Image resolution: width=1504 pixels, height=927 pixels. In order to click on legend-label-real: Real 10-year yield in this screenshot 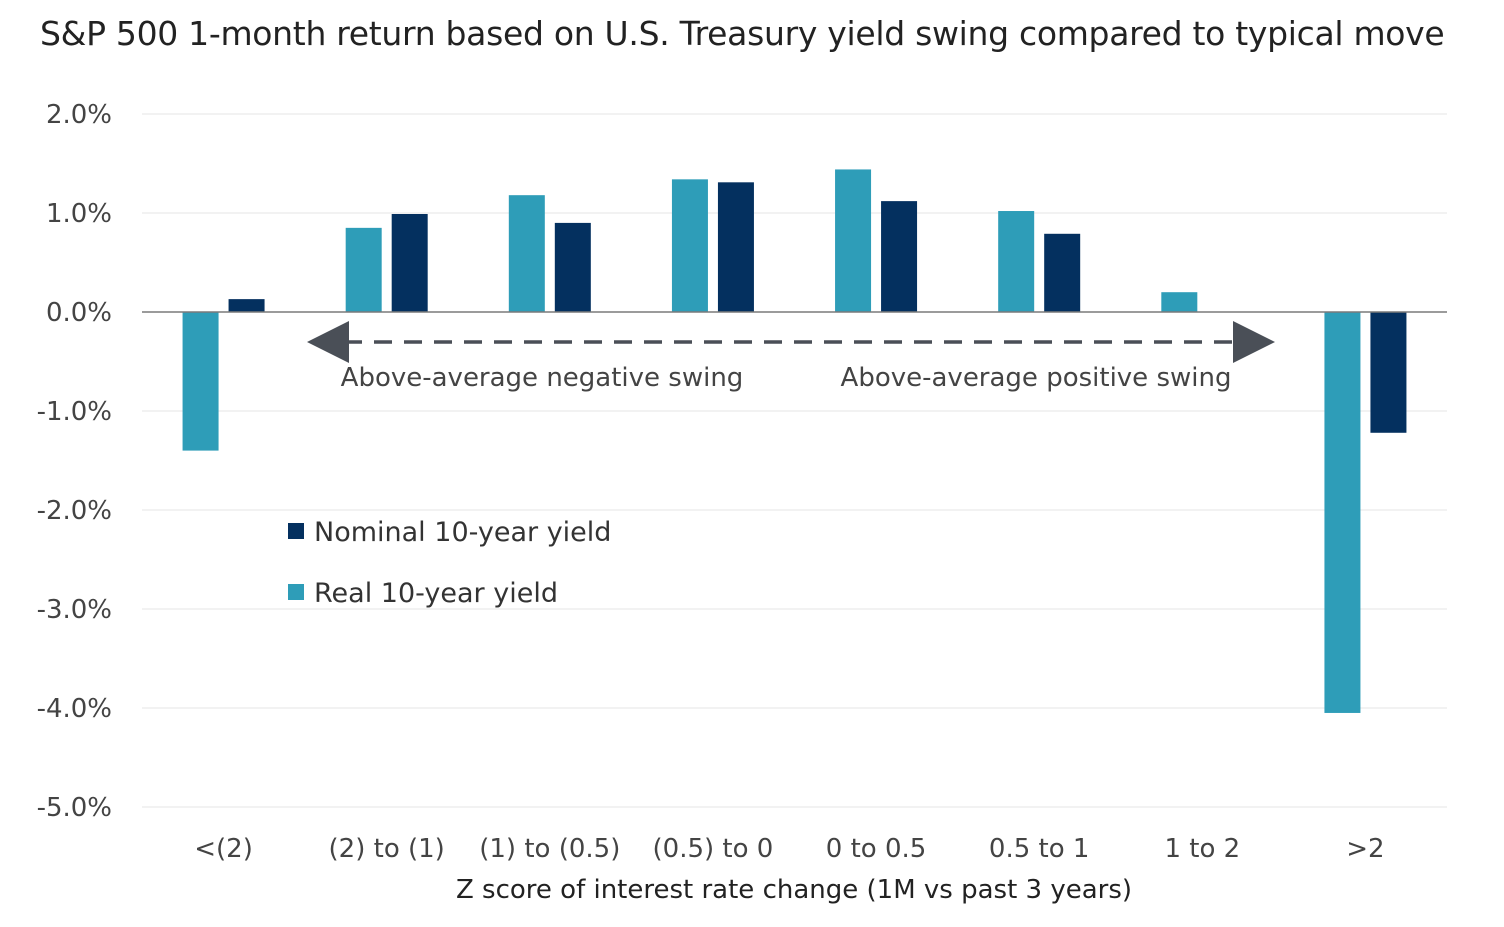, I will do `click(436, 593)`.